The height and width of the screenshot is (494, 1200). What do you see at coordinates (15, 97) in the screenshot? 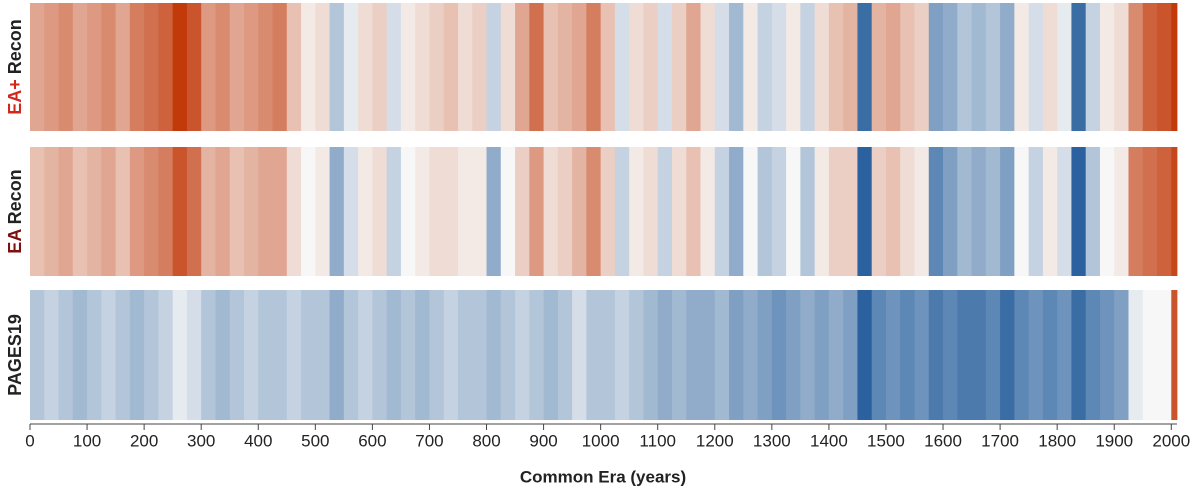
I see `panel-label-part: EA+` at bounding box center [15, 97].